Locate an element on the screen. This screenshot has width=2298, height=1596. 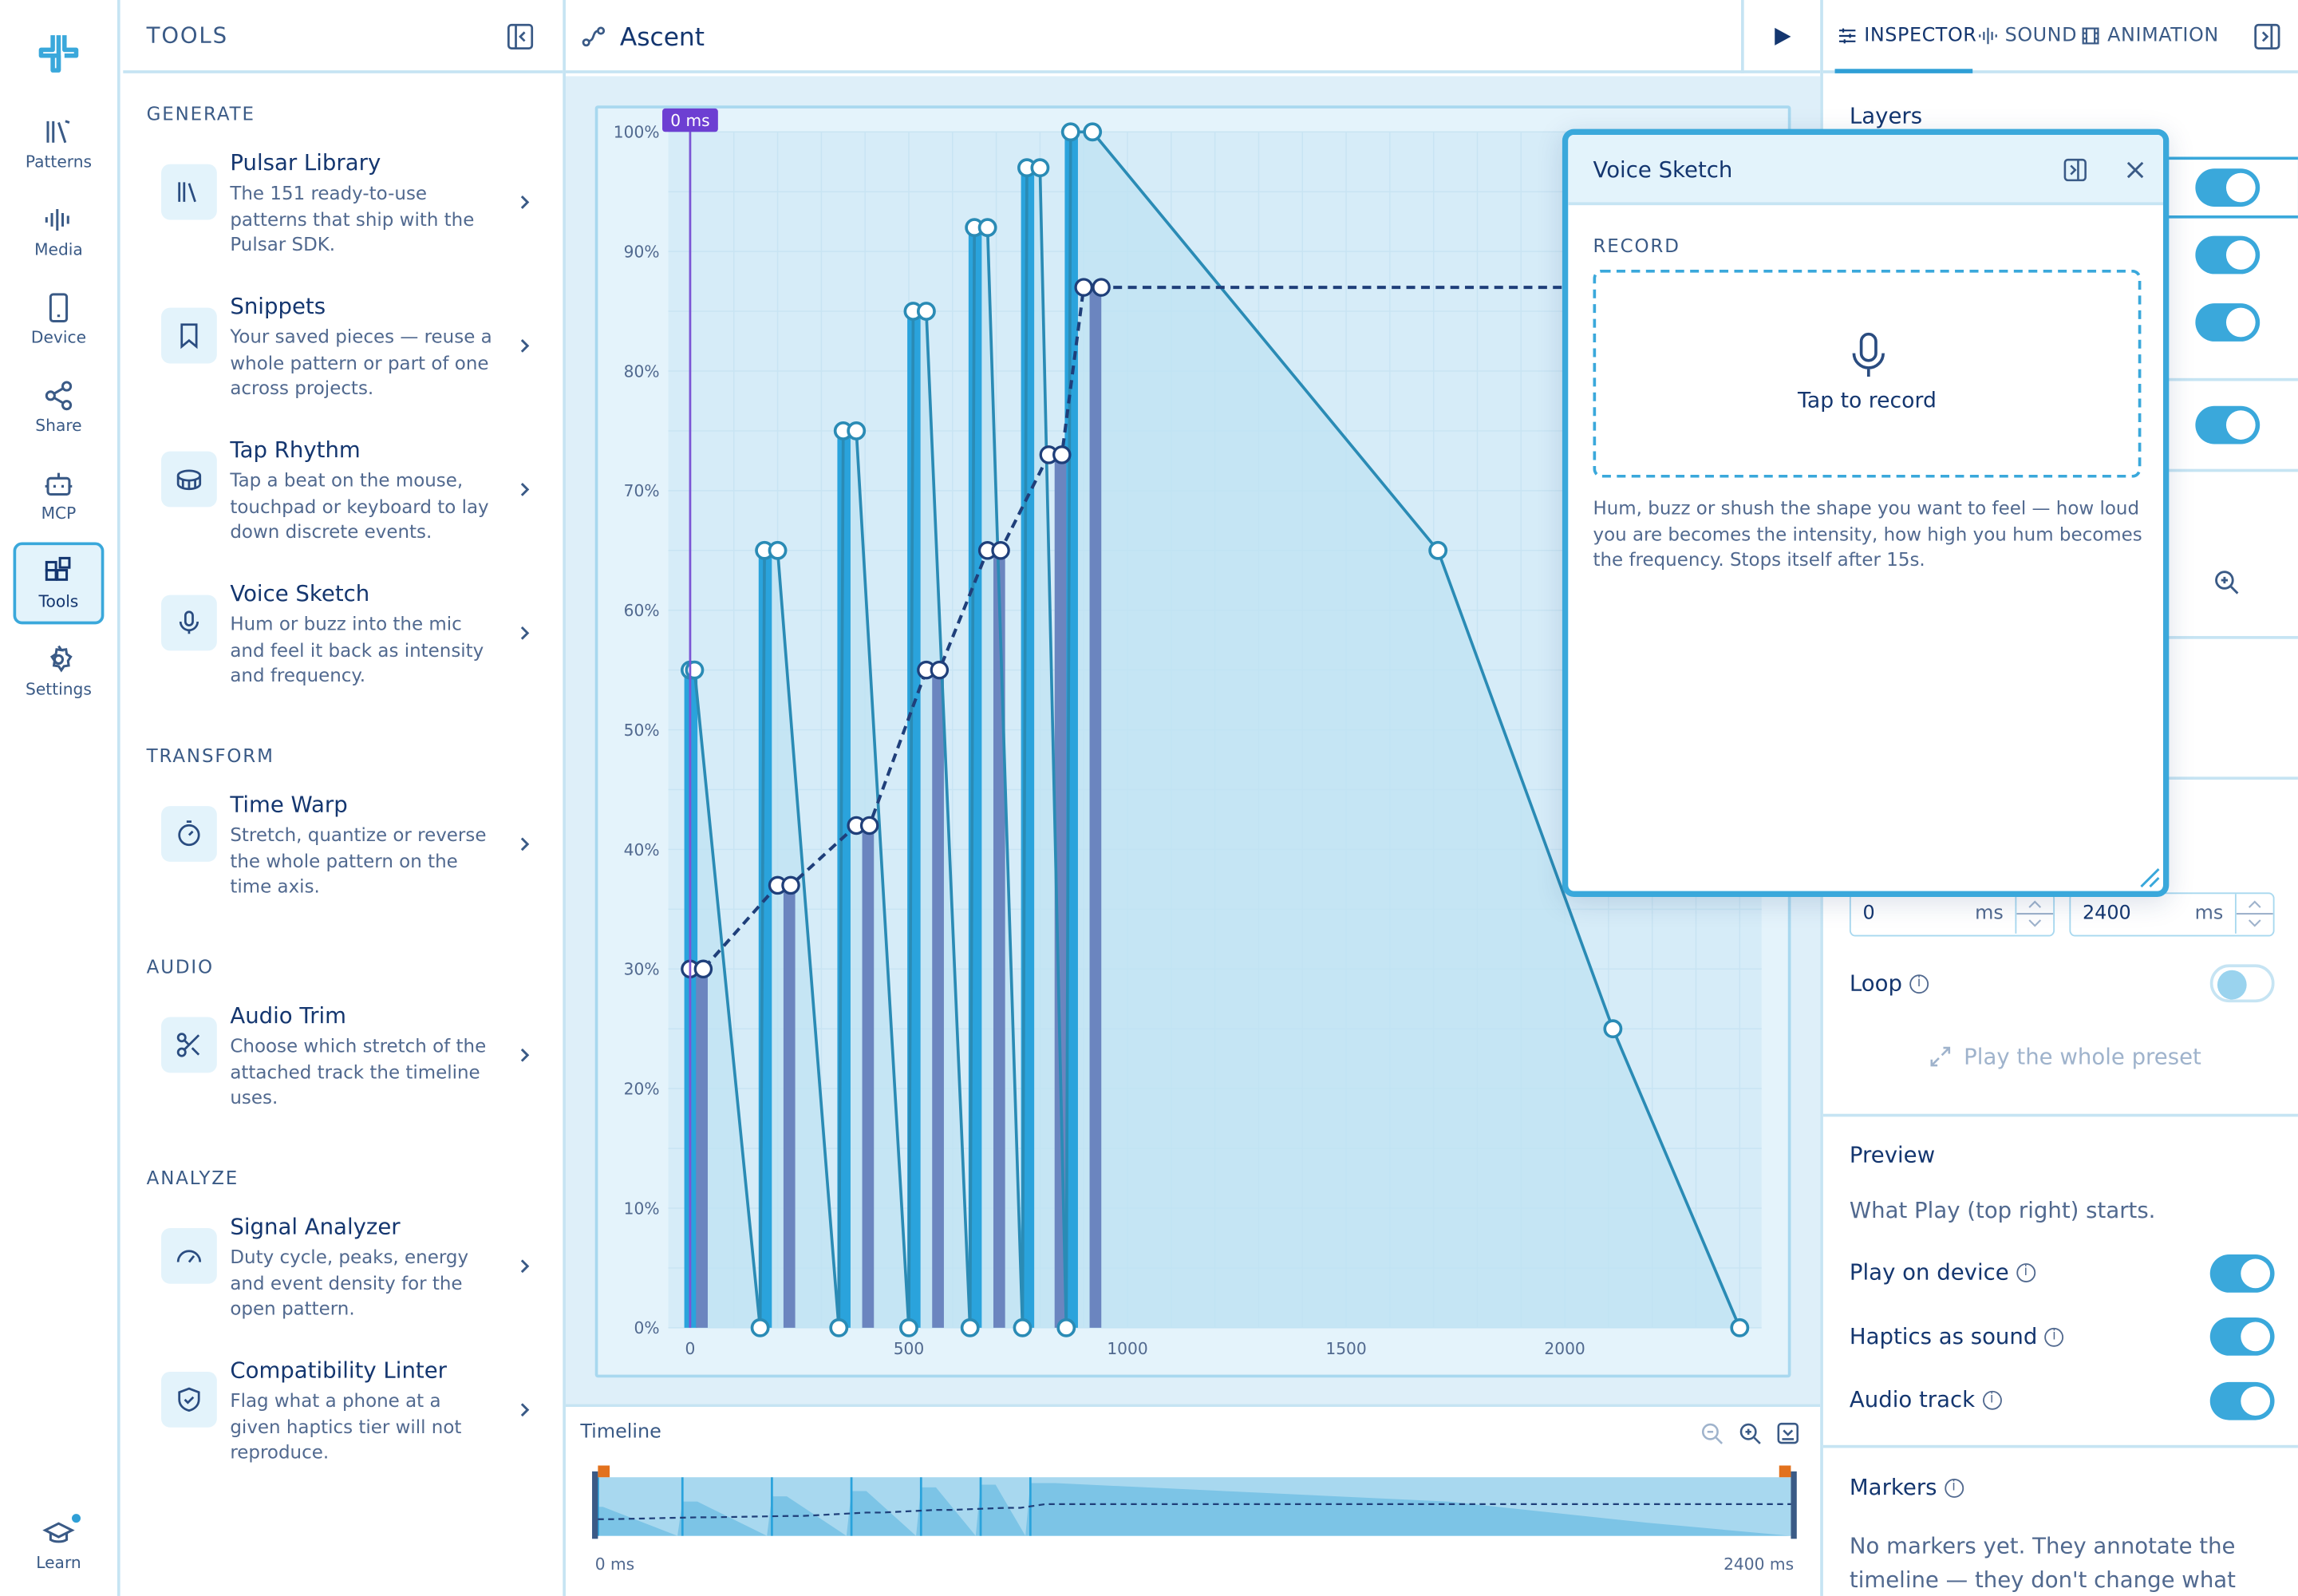
tool-name: Audio Trim is located at coordinates (288, 1015).